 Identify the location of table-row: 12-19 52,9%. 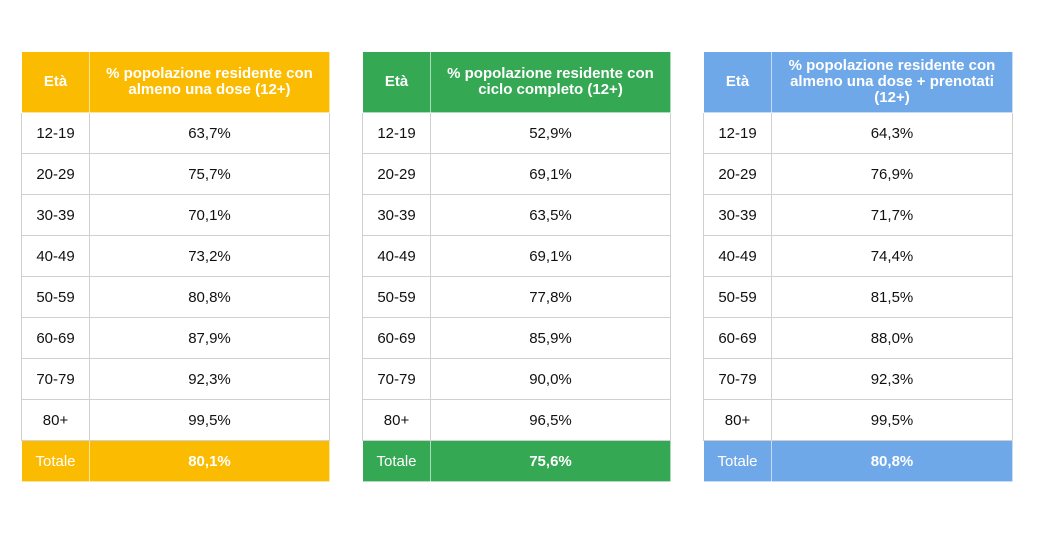
(516, 133).